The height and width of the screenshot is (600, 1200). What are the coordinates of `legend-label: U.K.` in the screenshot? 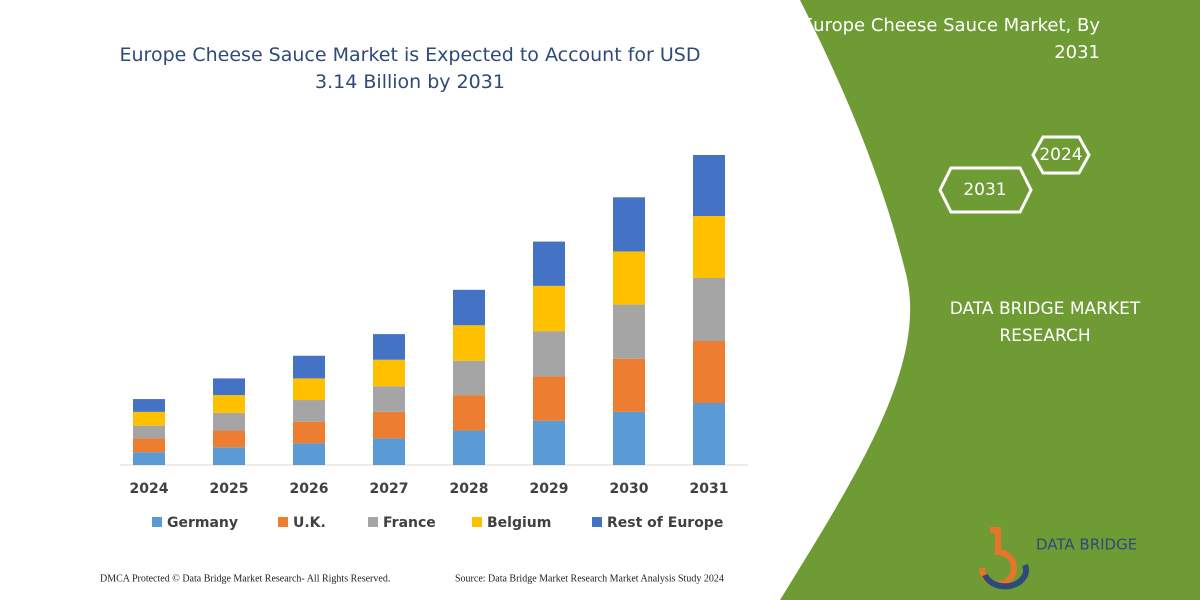 It's located at (309, 523).